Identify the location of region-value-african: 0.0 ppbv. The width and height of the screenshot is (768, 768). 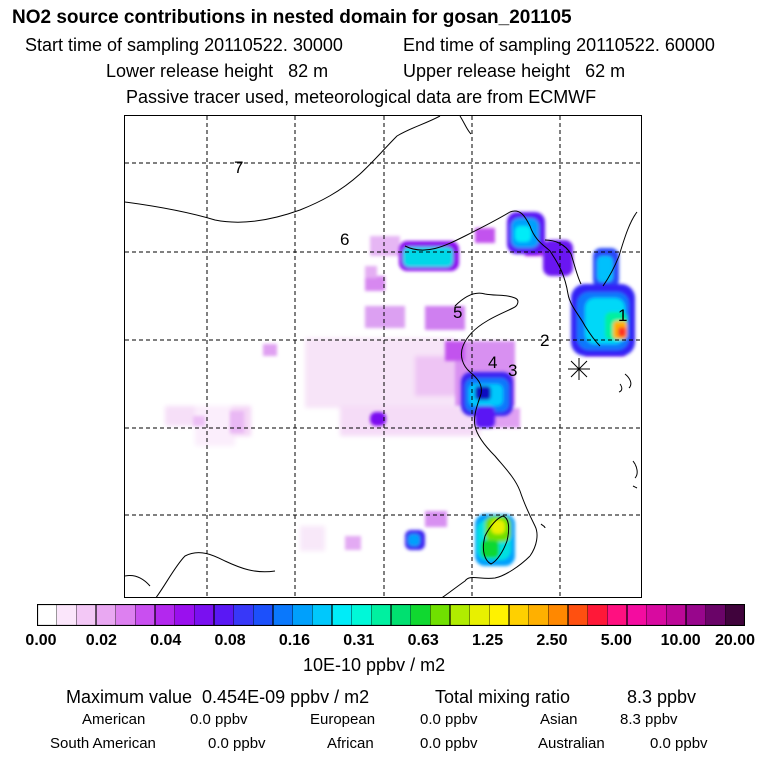
(449, 743).